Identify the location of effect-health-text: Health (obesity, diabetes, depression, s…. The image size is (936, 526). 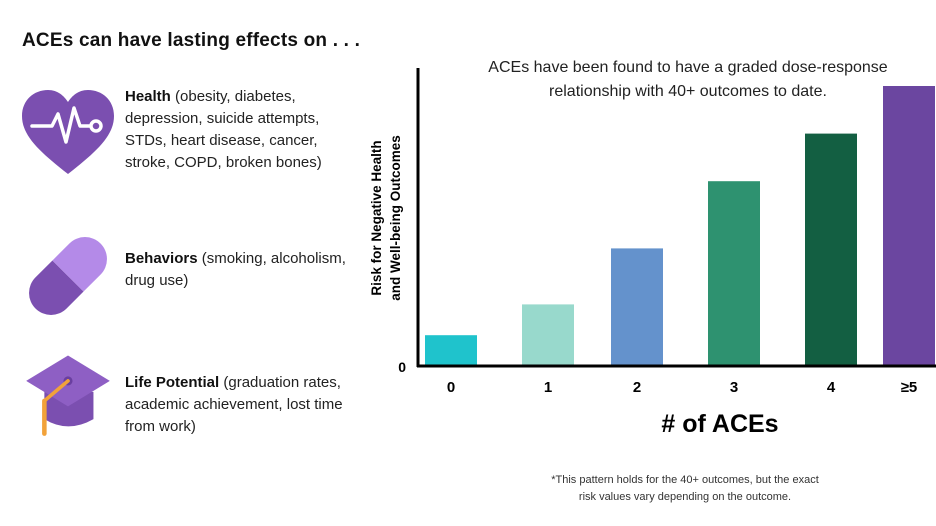
(242, 130).